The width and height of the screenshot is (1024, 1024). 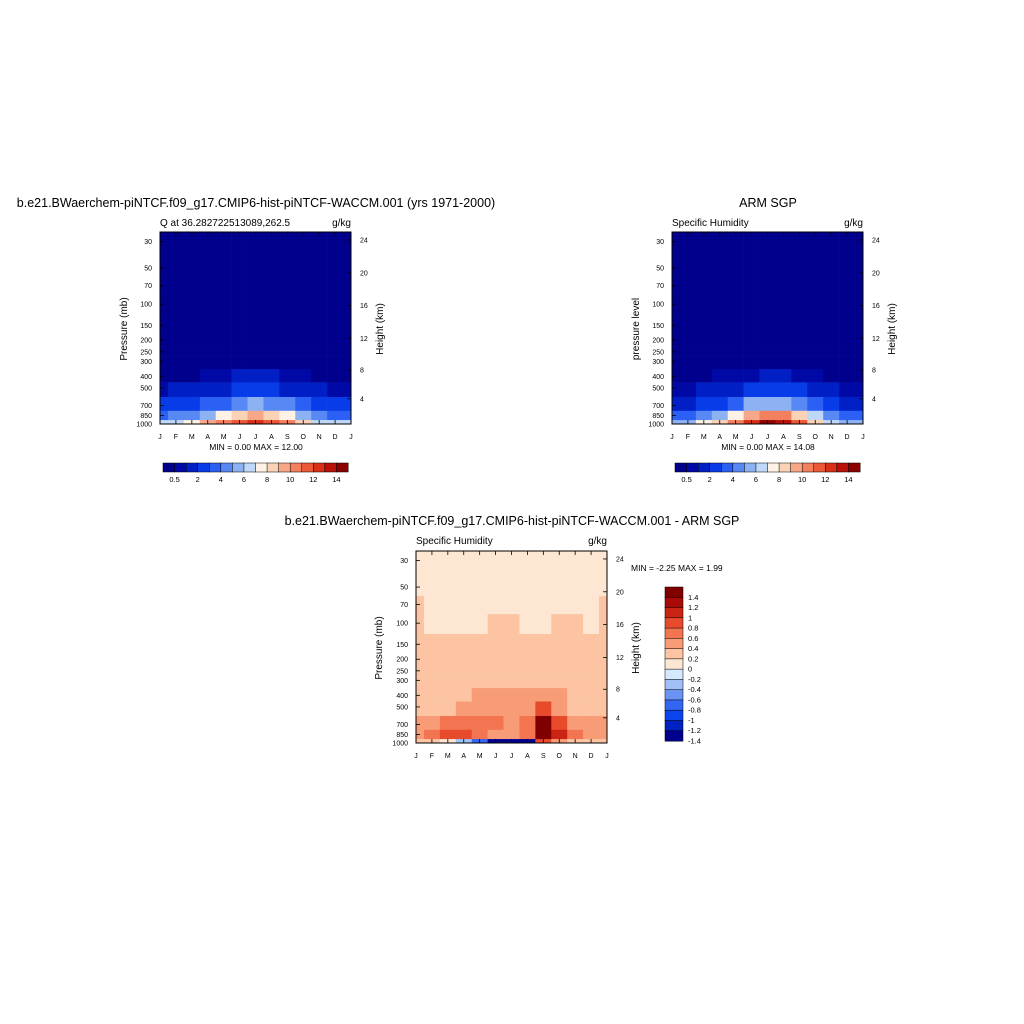 What do you see at coordinates (146, 362) in the screenshot?
I see `y-tick-label: 300` at bounding box center [146, 362].